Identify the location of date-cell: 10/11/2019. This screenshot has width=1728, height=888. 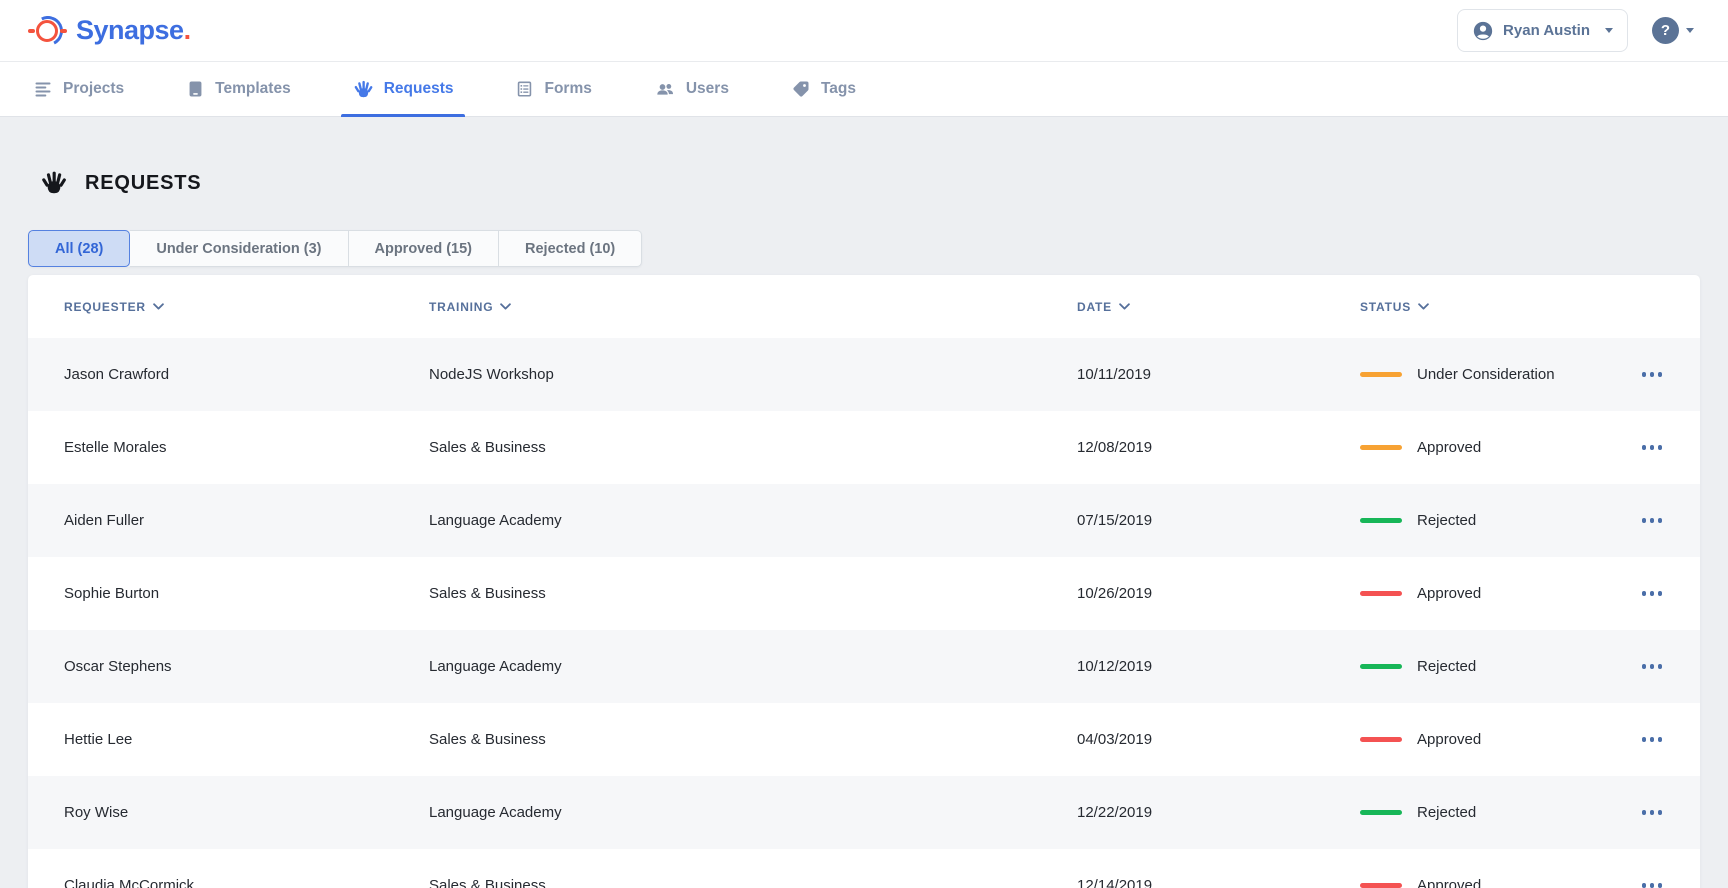
(1114, 374).